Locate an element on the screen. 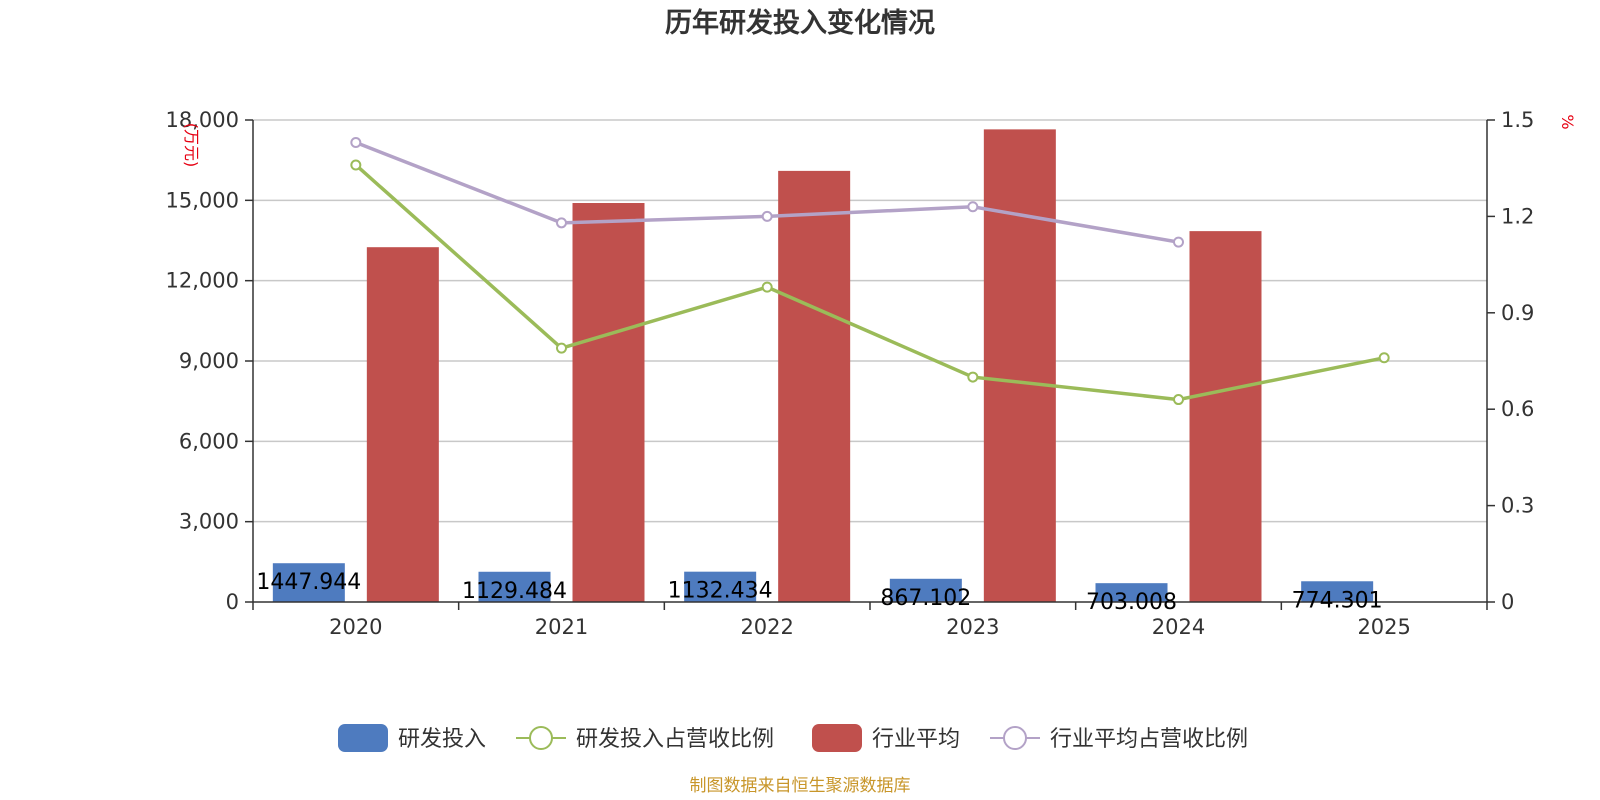  legend-label: 研发投入 is located at coordinates (442, 739).